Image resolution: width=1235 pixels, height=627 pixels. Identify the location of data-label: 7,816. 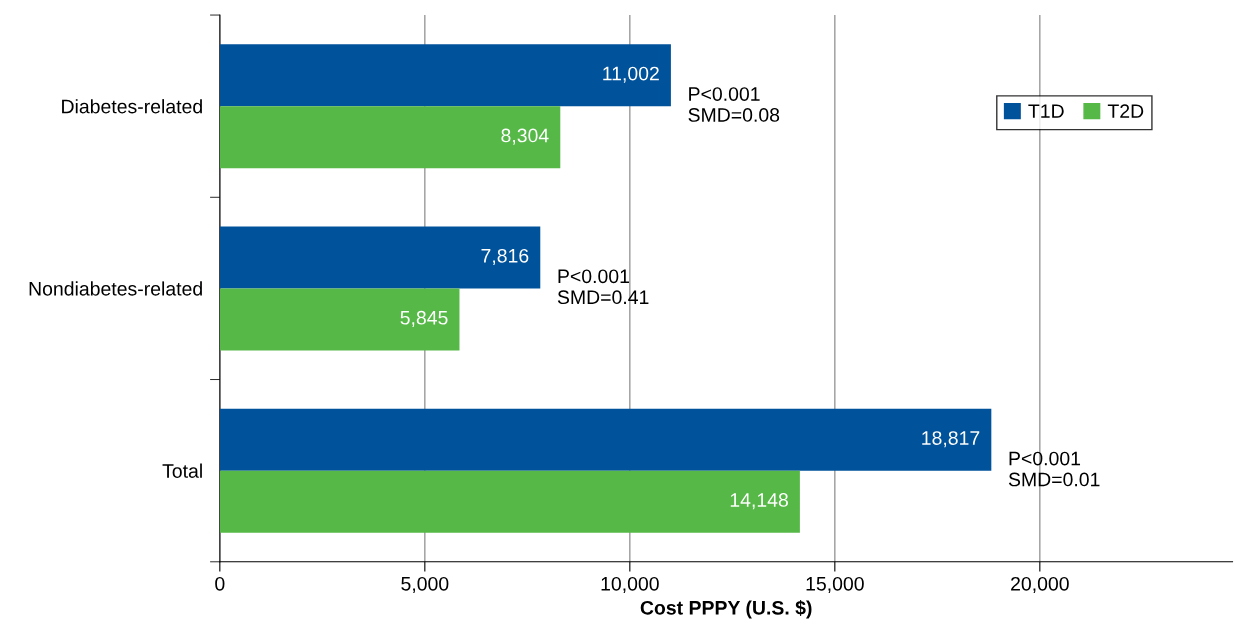
(505, 256).